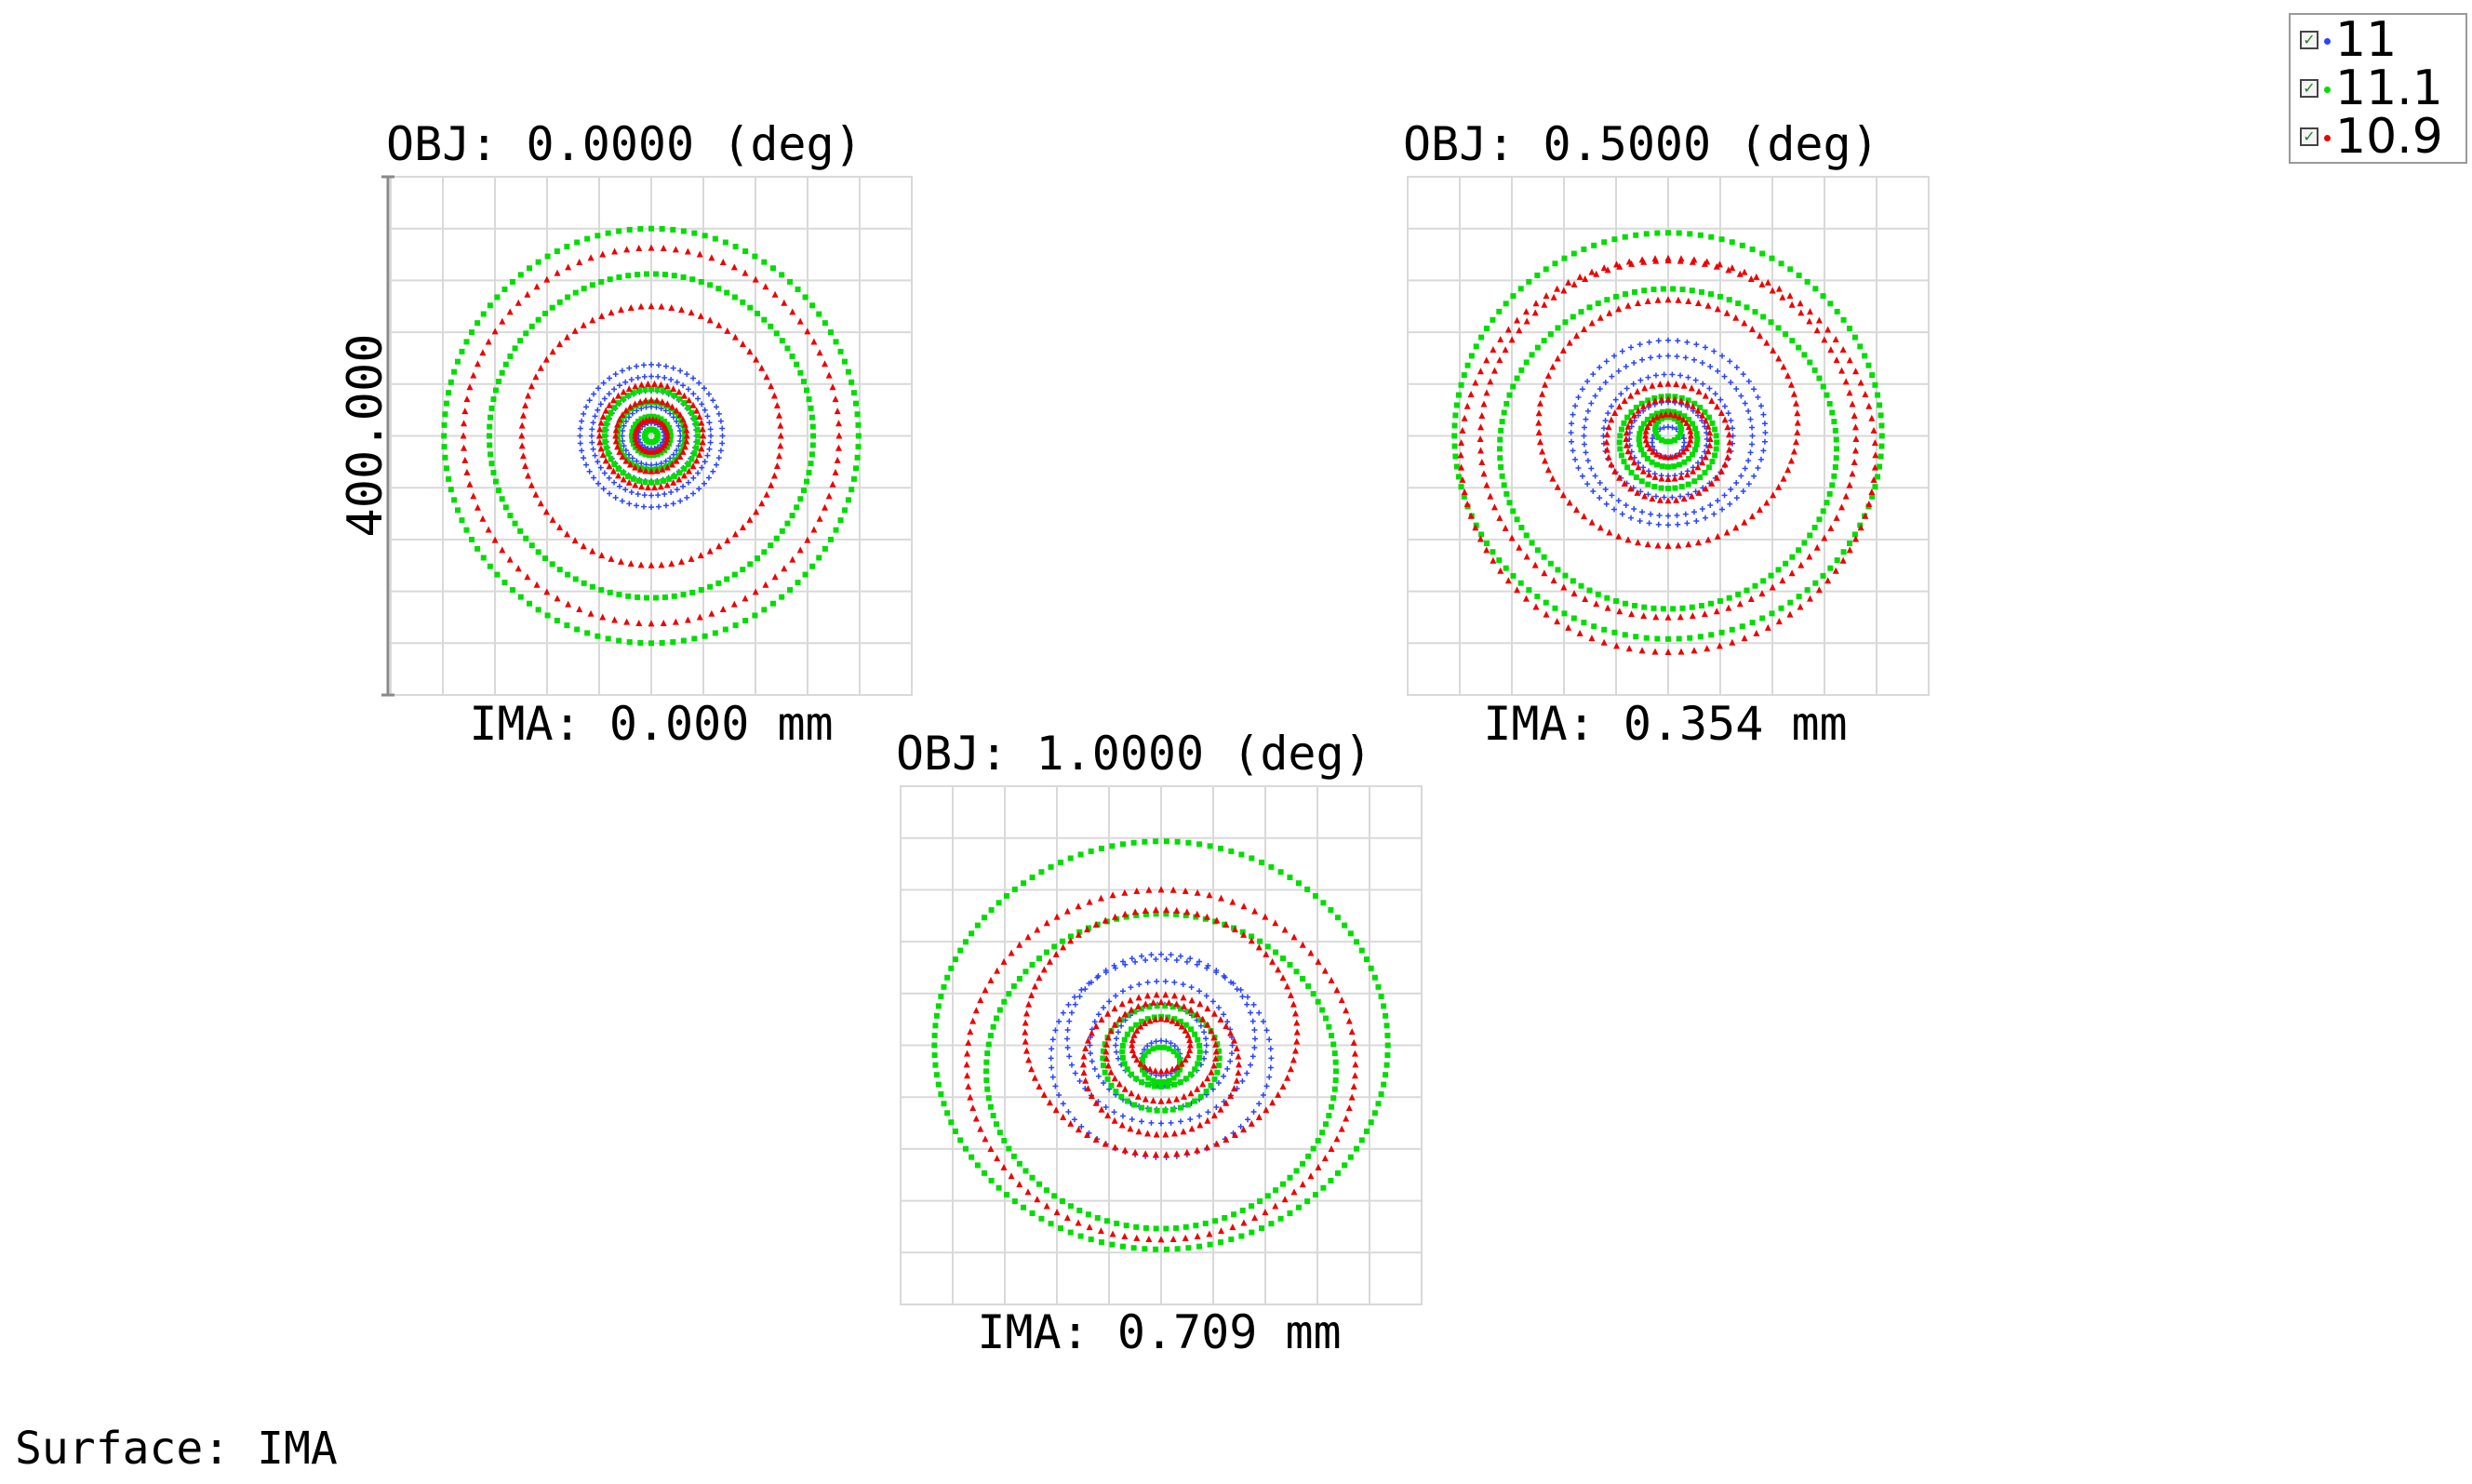 This screenshot has width=2472, height=1484. Describe the element at coordinates (176, 1449) in the screenshot. I see `surface-label: Surface: IMA` at that location.